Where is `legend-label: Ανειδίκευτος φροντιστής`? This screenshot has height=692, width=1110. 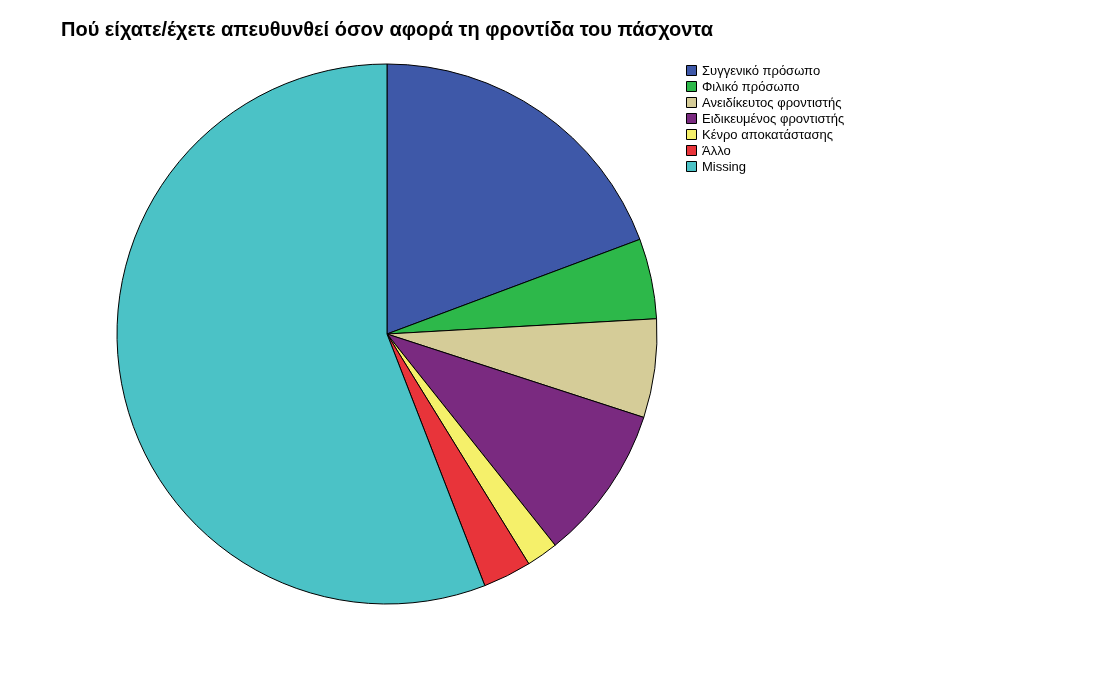
legend-label: Ανειδίκευτος φροντιστής is located at coordinates (772, 102).